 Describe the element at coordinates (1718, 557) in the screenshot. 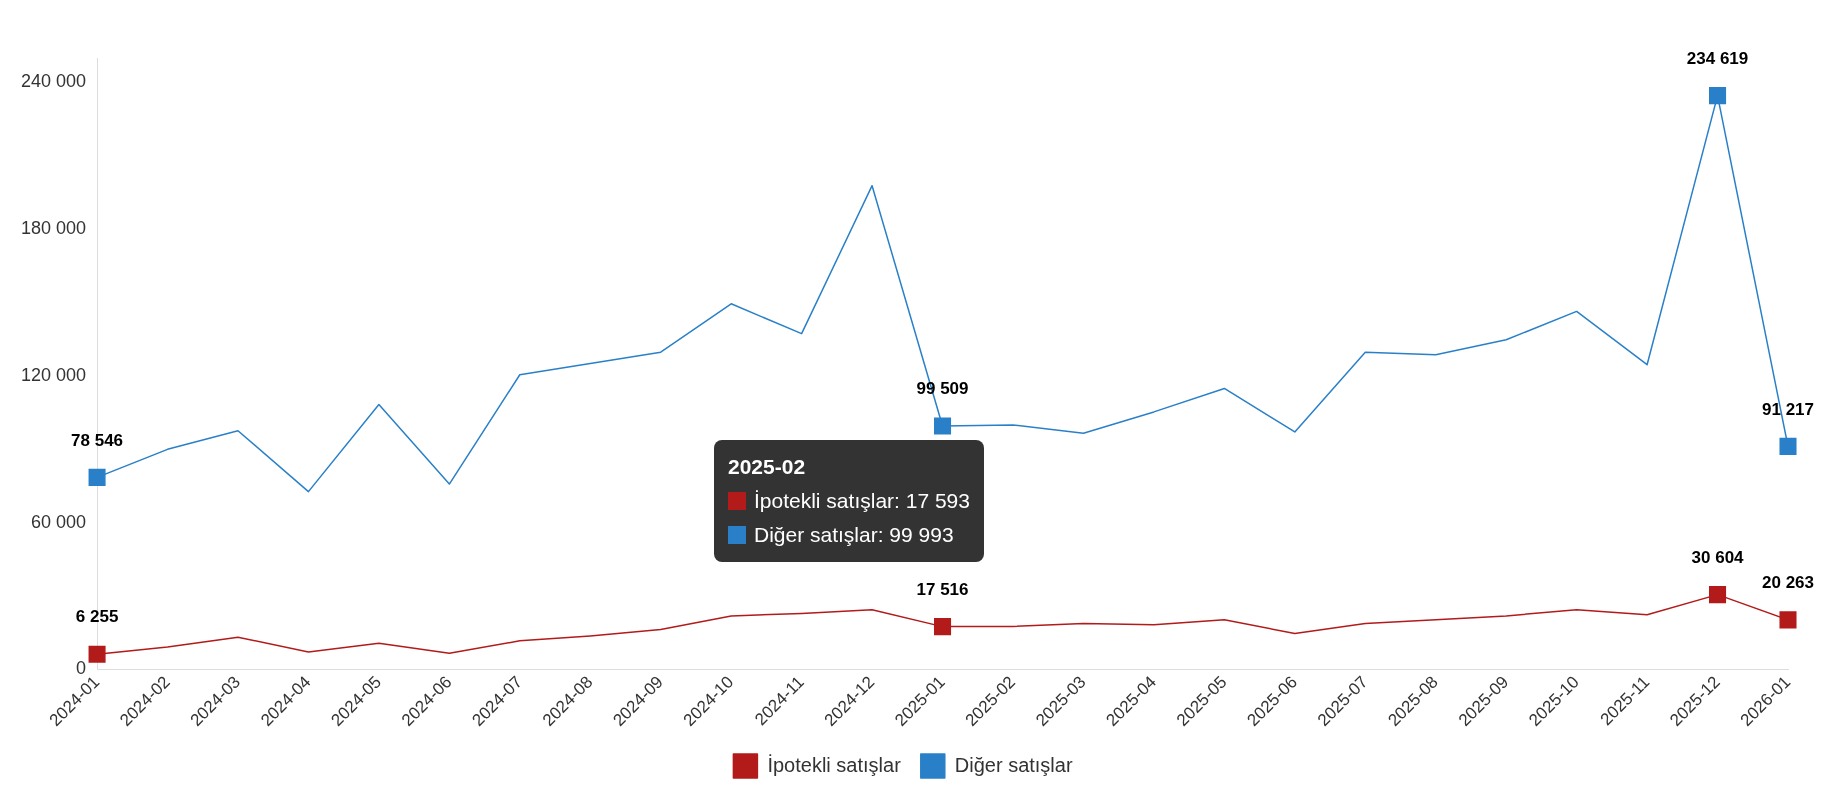

I see `data-label: 30 604` at that location.